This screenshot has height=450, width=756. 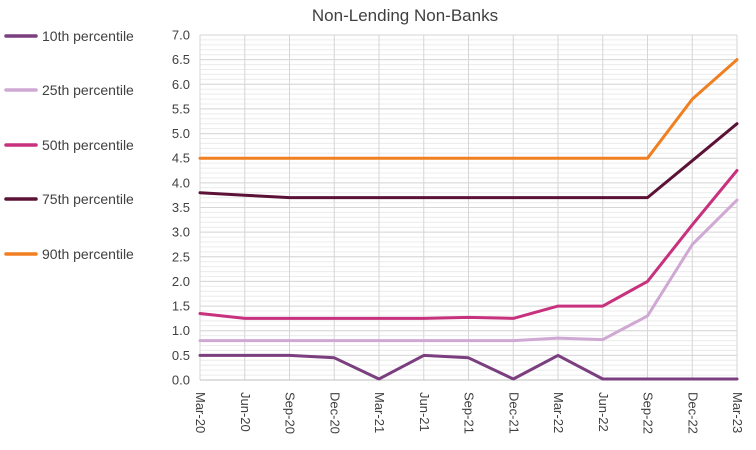 I want to click on legend-label: 50th percentile, so click(x=88, y=145).